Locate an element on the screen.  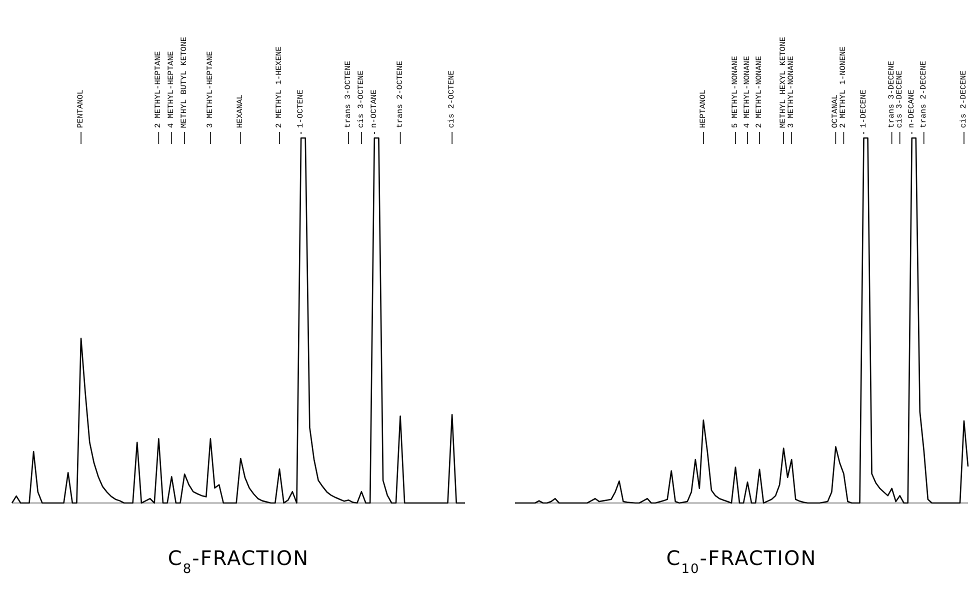
x-tick-label: 3 METHYL-NONANE is located at coordinates (791, 92).